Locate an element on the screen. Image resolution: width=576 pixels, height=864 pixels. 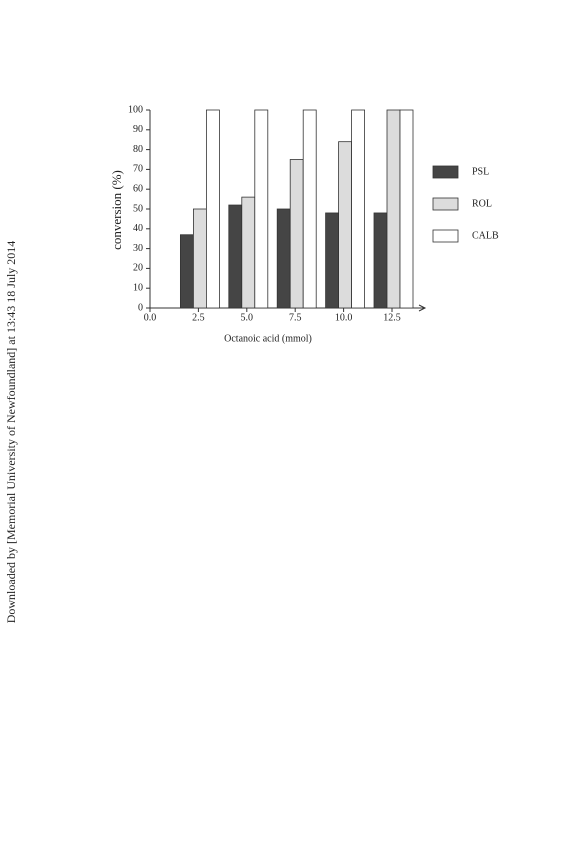
y-tick-label: 70 is located at coordinates (138, 169).